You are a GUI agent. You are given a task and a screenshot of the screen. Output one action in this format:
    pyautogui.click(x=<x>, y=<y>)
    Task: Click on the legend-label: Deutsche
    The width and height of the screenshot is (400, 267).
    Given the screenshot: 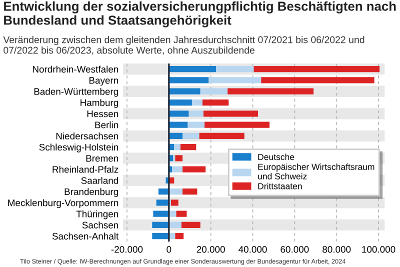 What is the action you would take?
    pyautogui.click(x=276, y=157)
    